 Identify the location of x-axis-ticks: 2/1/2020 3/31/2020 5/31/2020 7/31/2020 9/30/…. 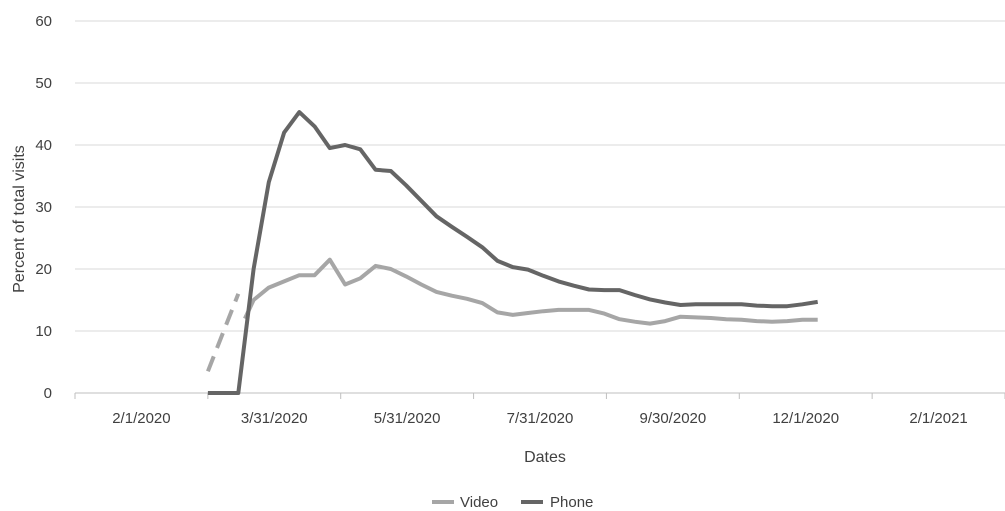
(539, 410).